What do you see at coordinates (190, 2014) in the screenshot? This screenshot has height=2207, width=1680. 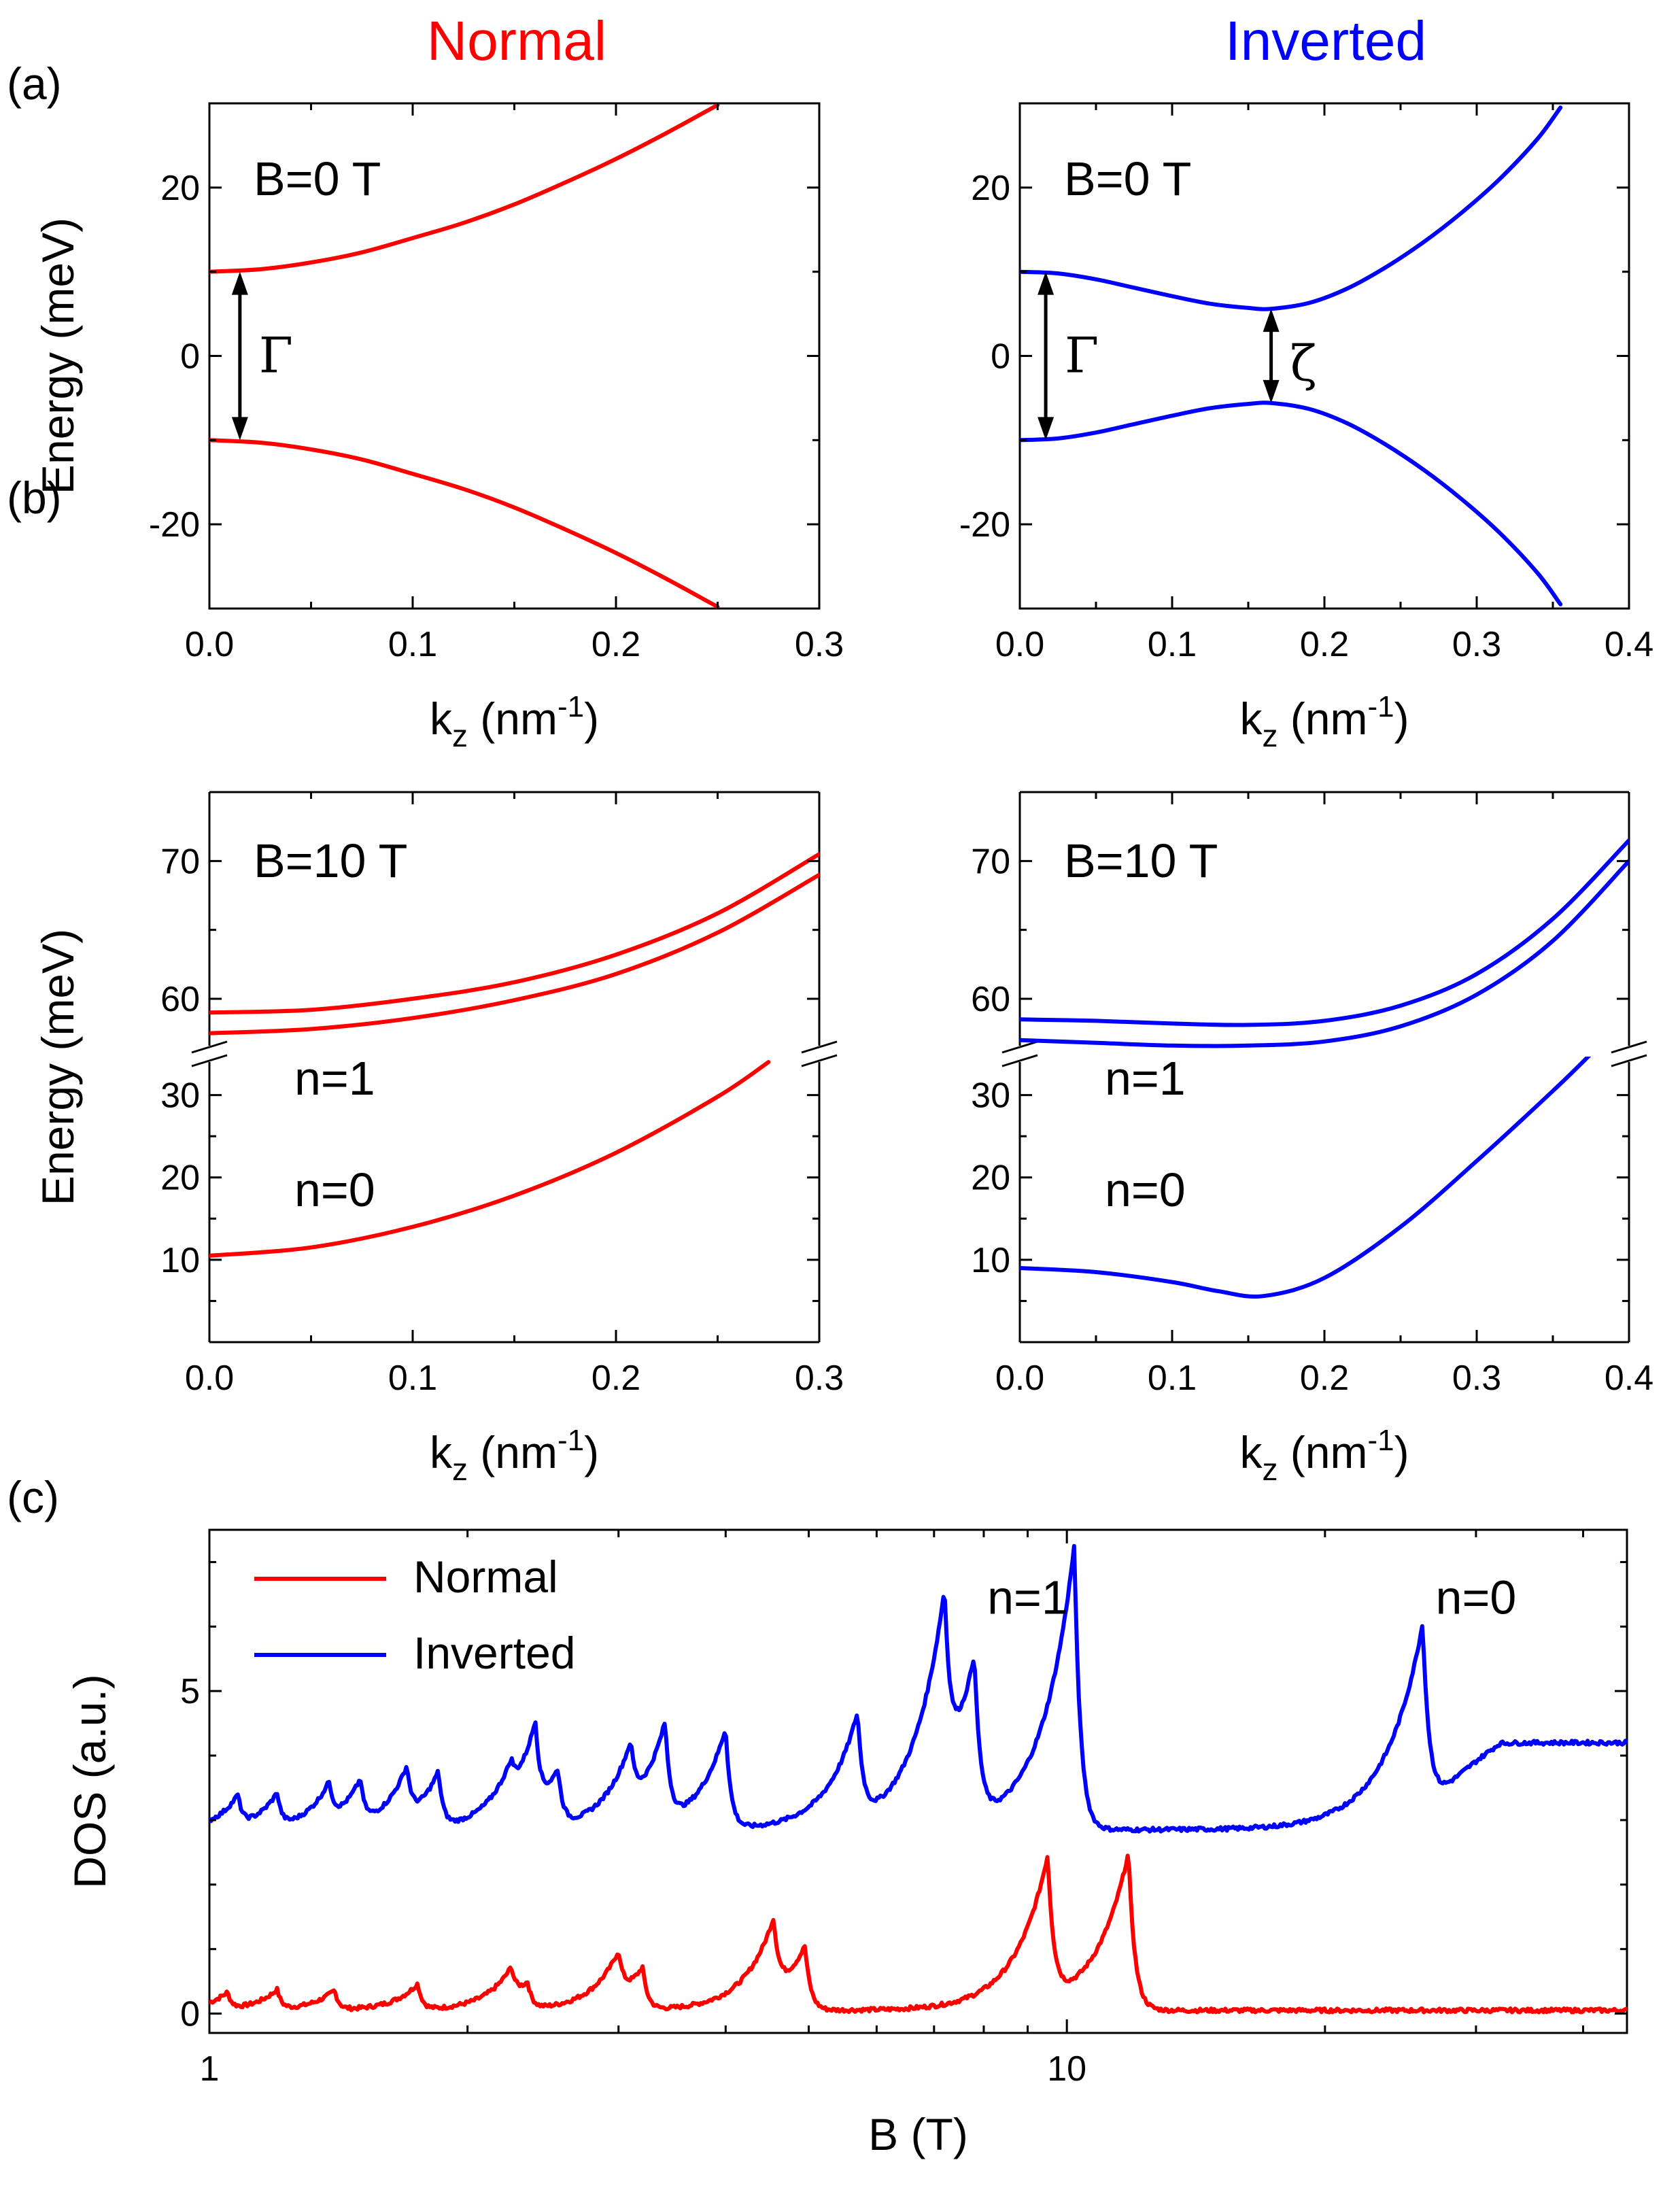 I see `c-ytick-label: 0` at bounding box center [190, 2014].